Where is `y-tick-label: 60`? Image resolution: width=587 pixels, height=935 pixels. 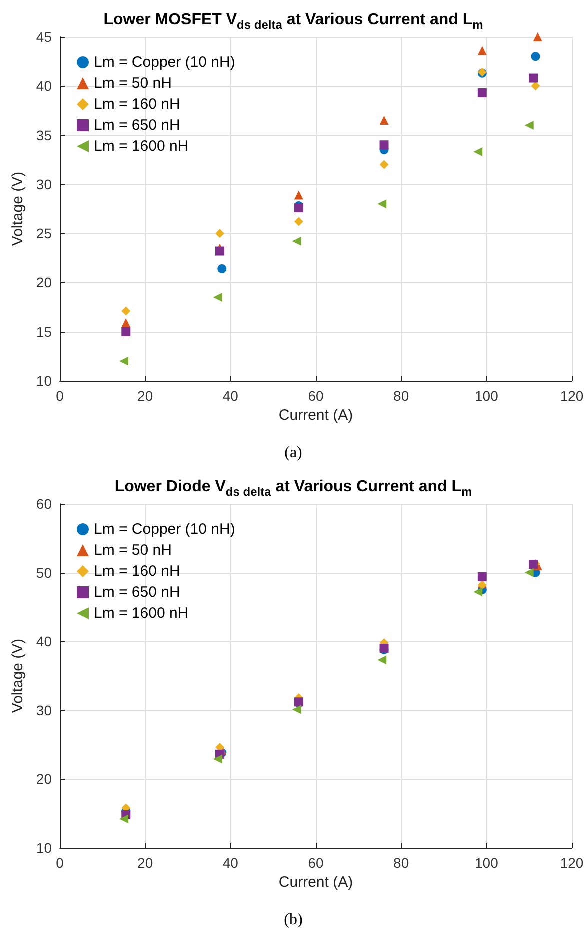
y-tick-label: 60 is located at coordinates (44, 504).